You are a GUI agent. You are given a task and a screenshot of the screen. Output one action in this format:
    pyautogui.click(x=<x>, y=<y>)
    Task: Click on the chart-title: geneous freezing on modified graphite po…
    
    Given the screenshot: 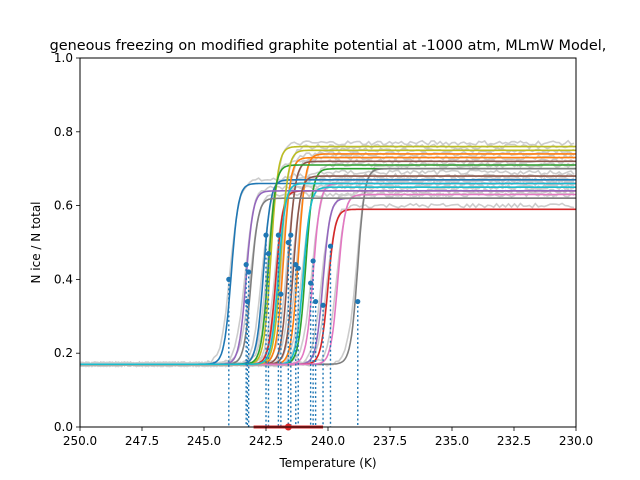 What is the action you would take?
    pyautogui.click(x=328, y=46)
    